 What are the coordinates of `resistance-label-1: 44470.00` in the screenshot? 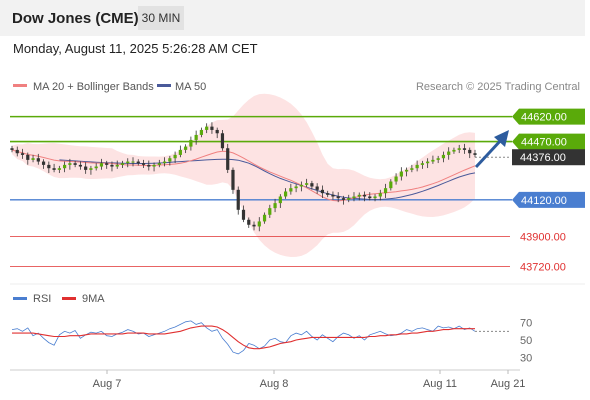 It's located at (544, 143).